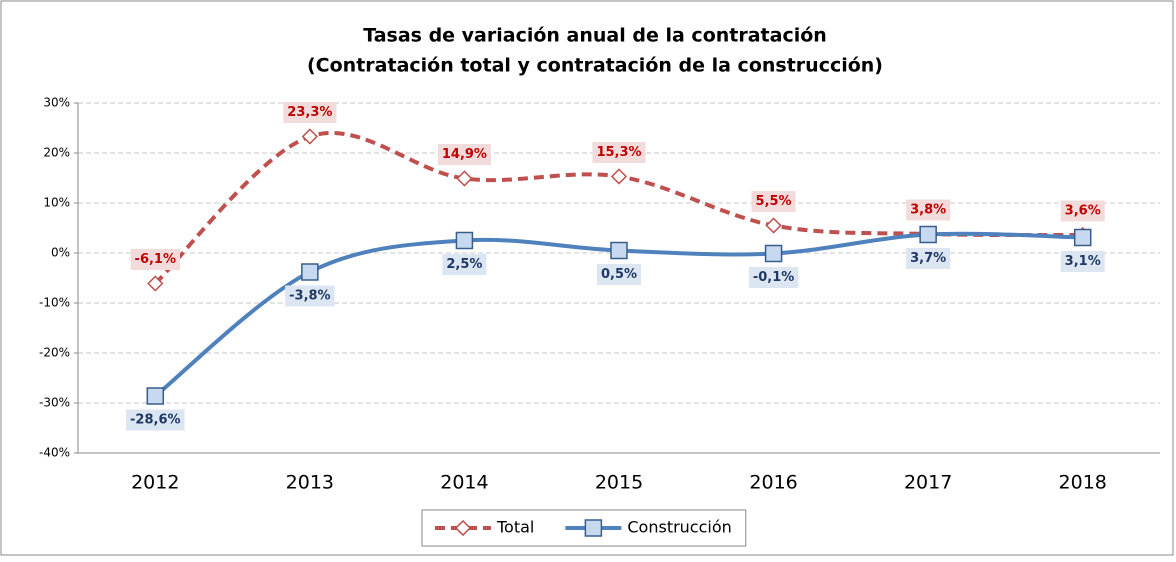  What do you see at coordinates (679, 527) in the screenshot?
I see `legend-label: Construcción` at bounding box center [679, 527].